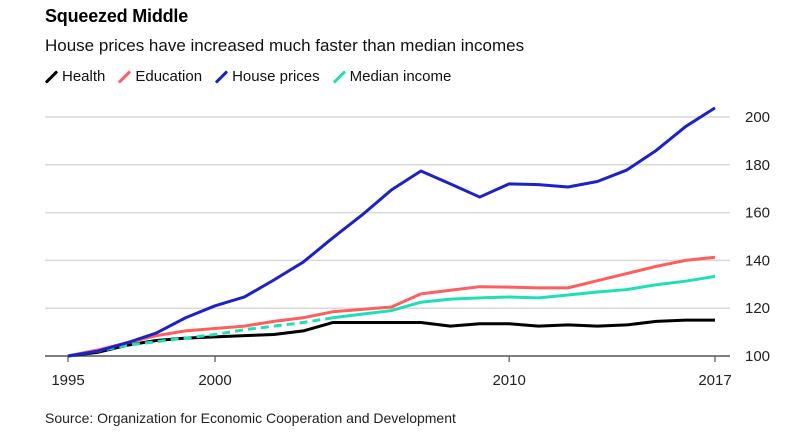 The height and width of the screenshot is (439, 800). Describe the element at coordinates (757, 308) in the screenshot. I see `y-tick-label: 120` at that location.